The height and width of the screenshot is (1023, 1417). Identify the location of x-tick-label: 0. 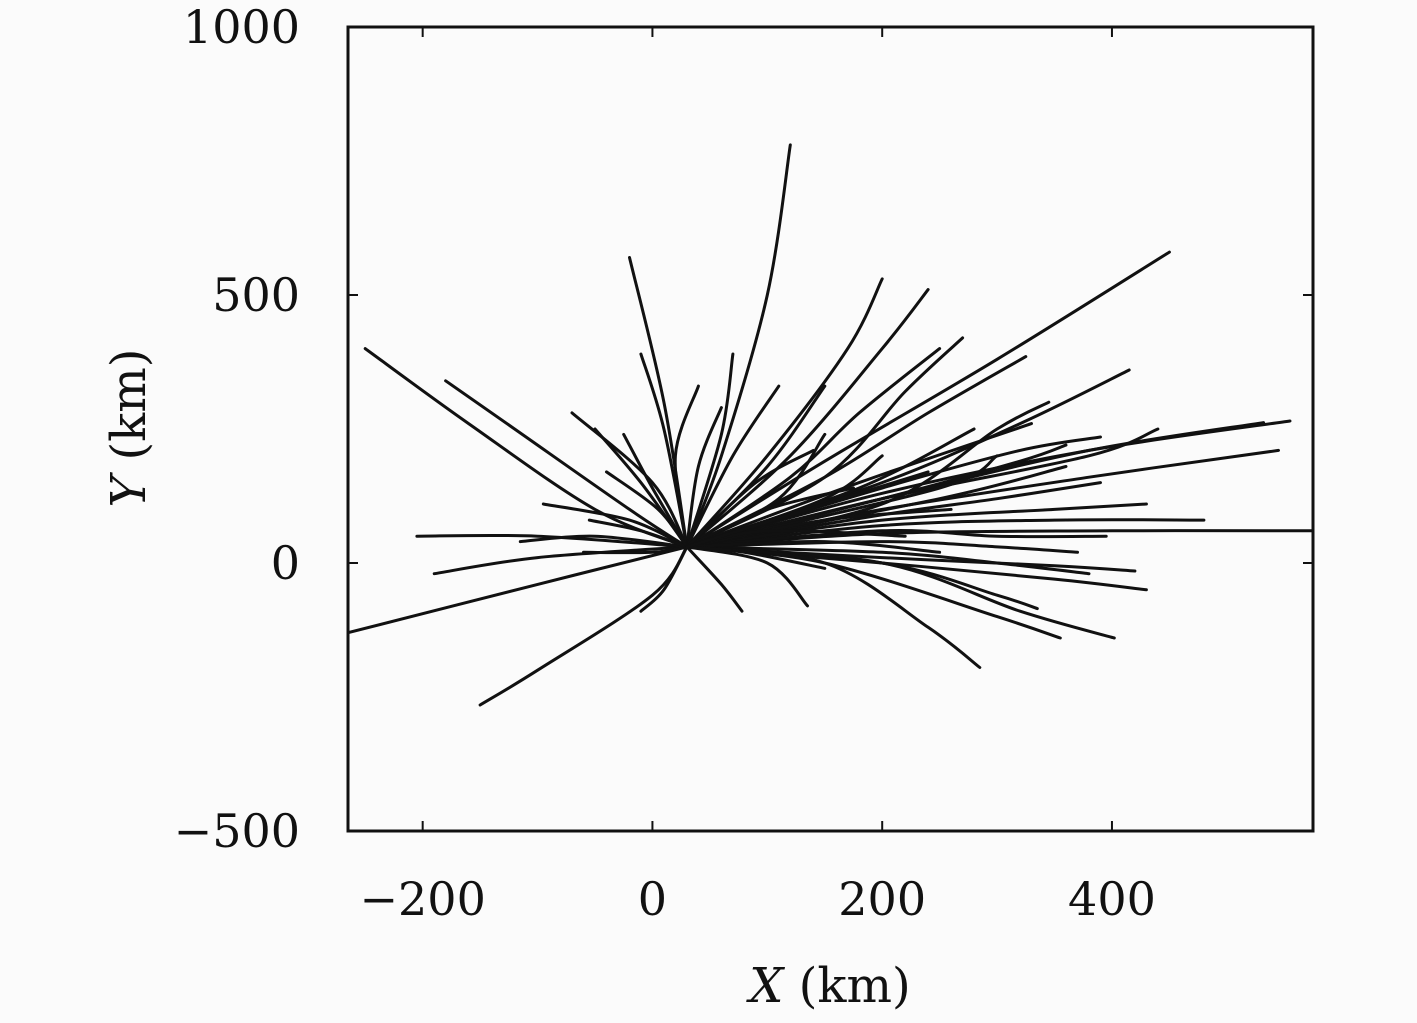
(652, 899).